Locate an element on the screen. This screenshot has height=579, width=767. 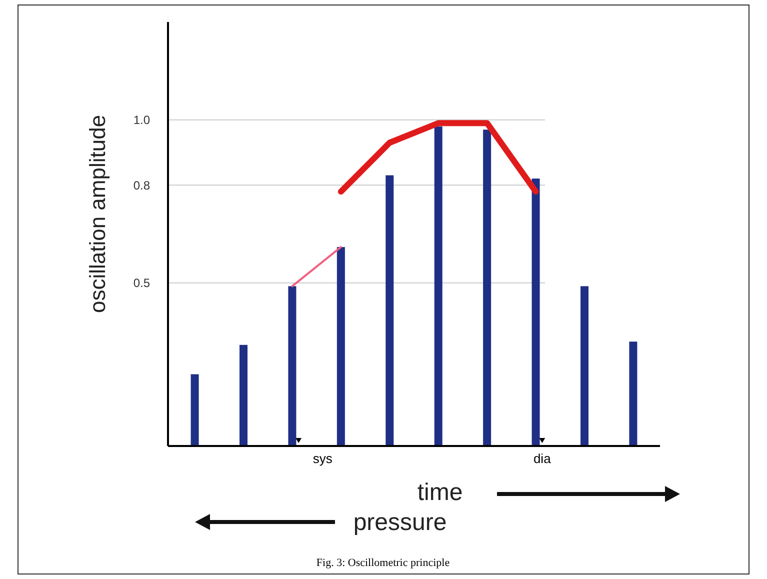
text: dia is located at coordinates (542, 458).